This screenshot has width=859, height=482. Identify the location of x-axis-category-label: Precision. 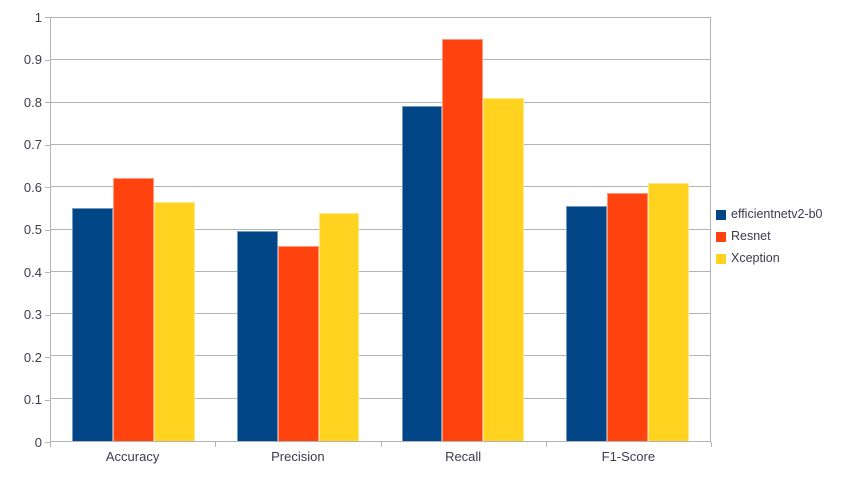
(298, 456).